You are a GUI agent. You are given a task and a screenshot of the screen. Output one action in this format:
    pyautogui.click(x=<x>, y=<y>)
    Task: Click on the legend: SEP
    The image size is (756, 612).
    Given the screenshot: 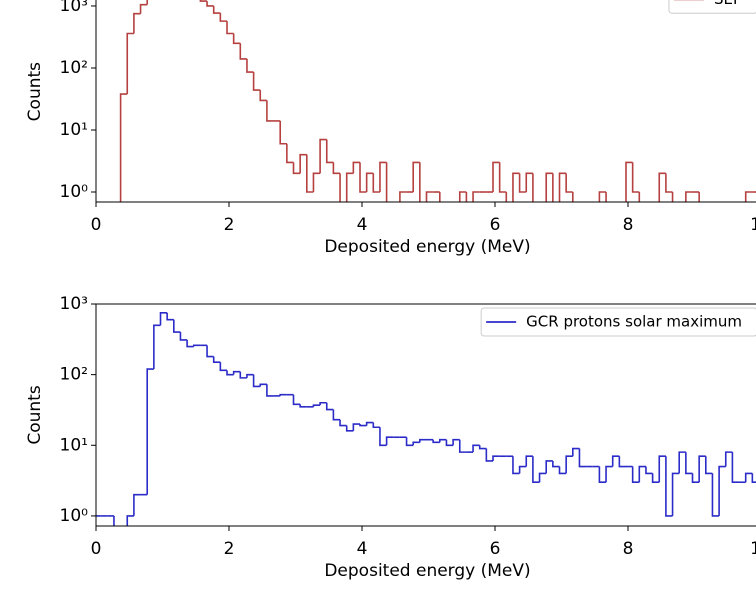 What is the action you would take?
    pyautogui.click(x=712, y=7)
    